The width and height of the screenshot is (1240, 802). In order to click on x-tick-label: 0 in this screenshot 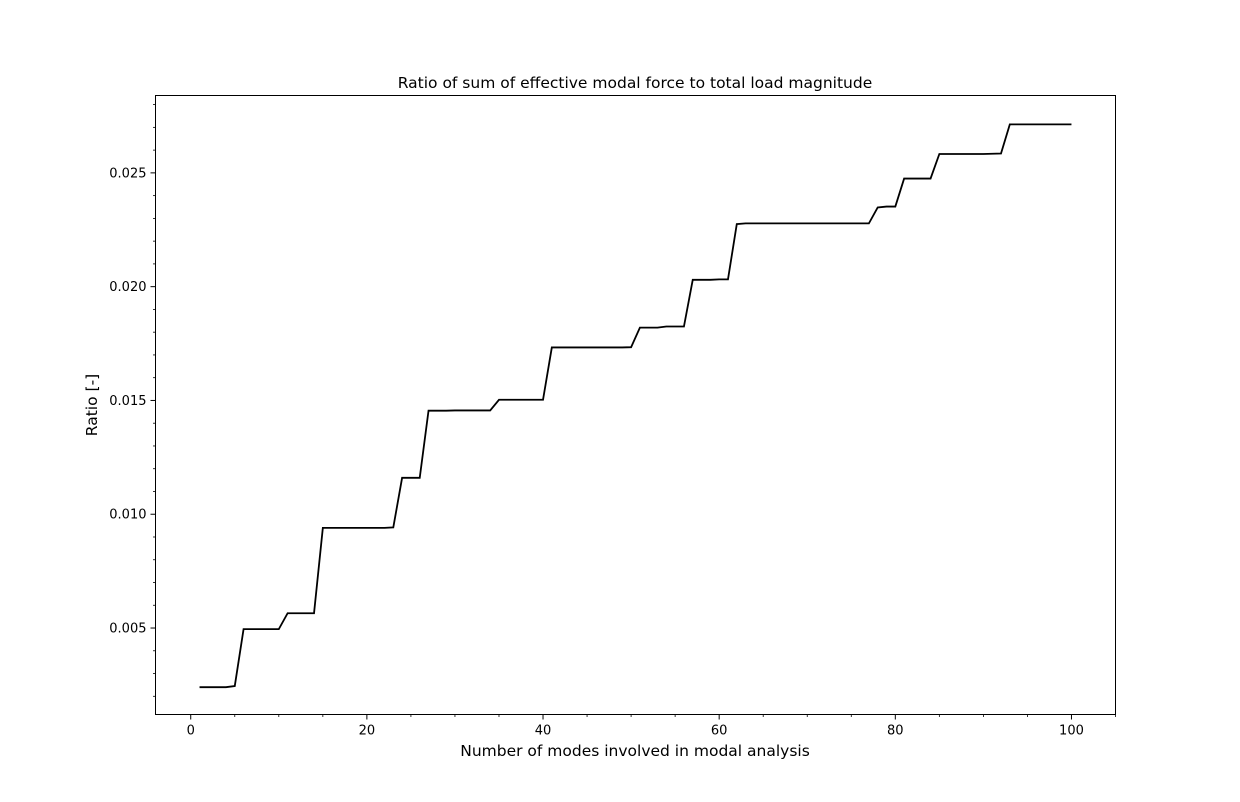, I will do `click(191, 731)`.